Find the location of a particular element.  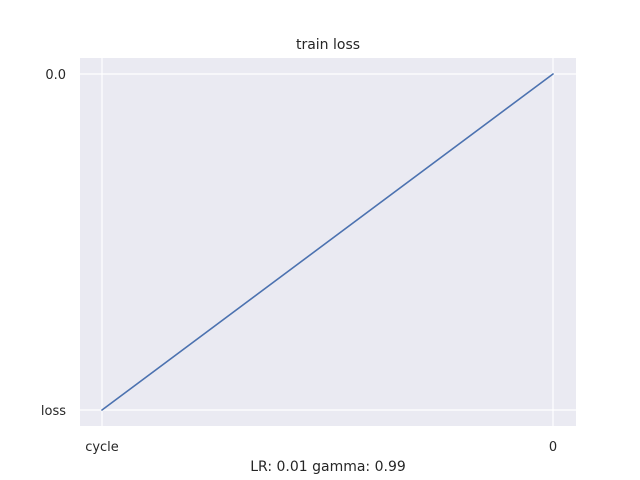

chart-title: train loss is located at coordinates (328, 45).